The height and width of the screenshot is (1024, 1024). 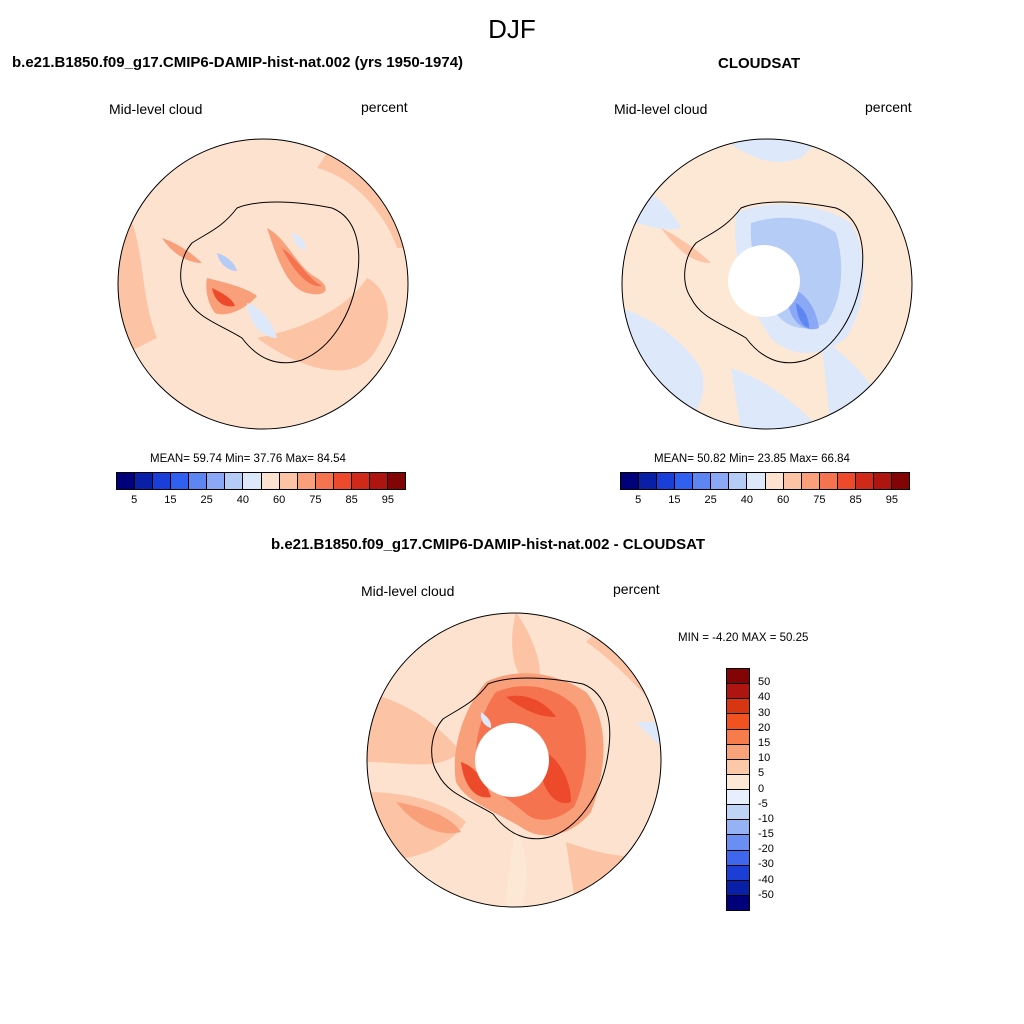 What do you see at coordinates (763, 803) in the screenshot?
I see `colorbar-tick-label: -5` at bounding box center [763, 803].